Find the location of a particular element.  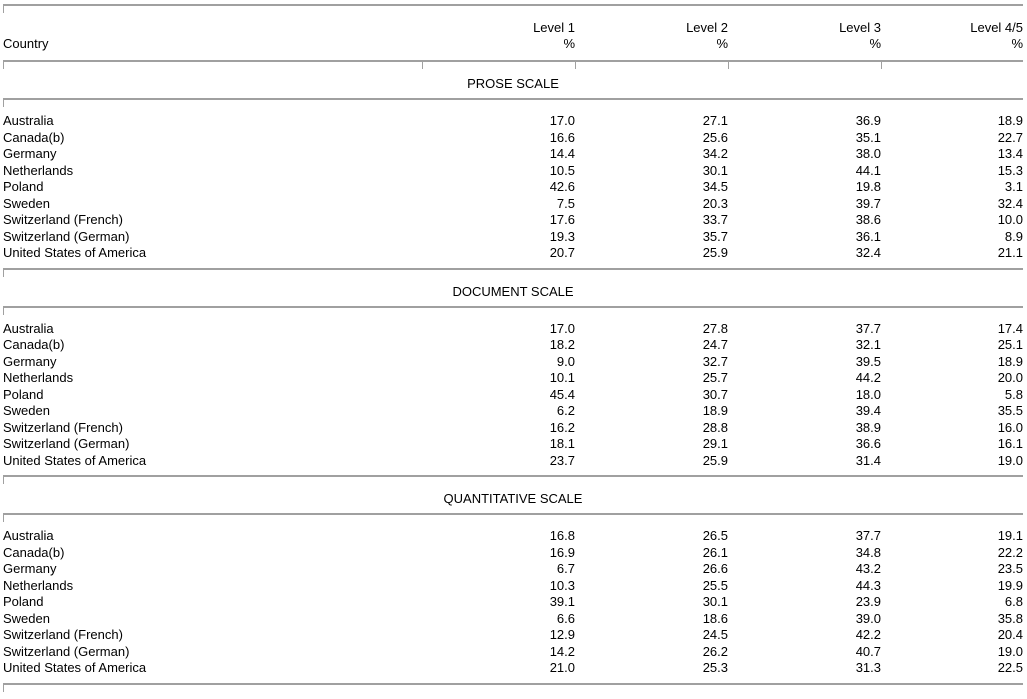

value-cell: 17.6 is located at coordinates (562, 219).